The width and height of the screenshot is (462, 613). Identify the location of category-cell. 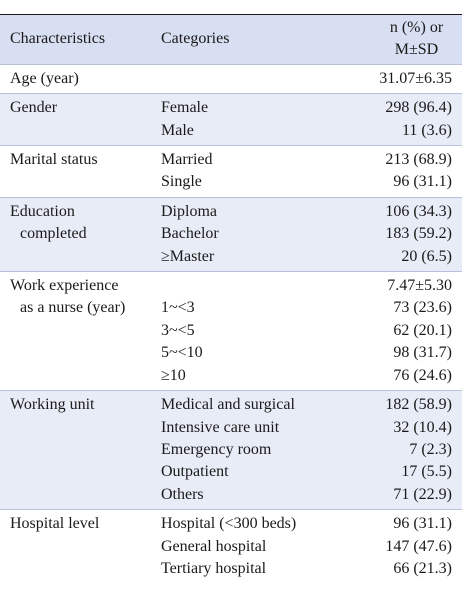
(261, 79).